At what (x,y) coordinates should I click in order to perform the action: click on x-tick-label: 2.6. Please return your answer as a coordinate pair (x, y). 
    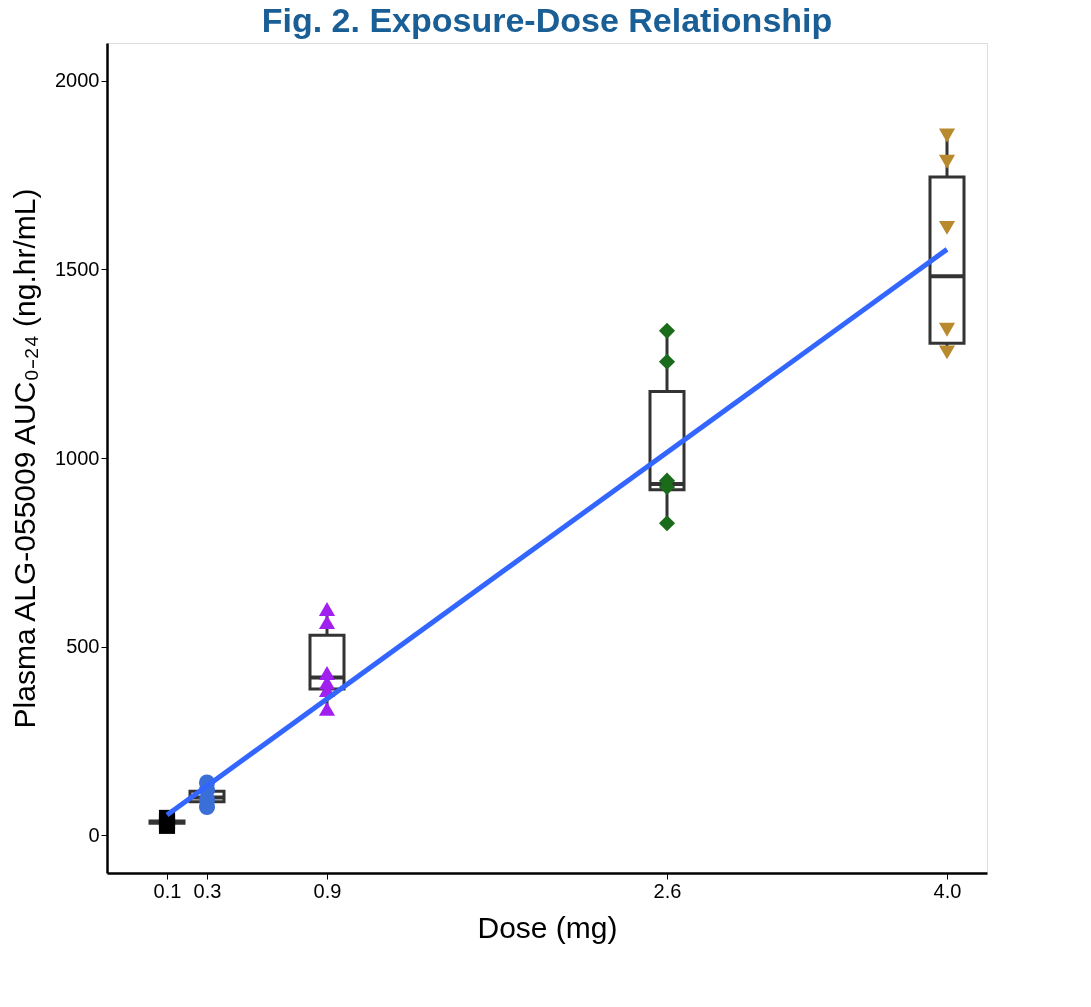
    Looking at the image, I should click on (667, 890).